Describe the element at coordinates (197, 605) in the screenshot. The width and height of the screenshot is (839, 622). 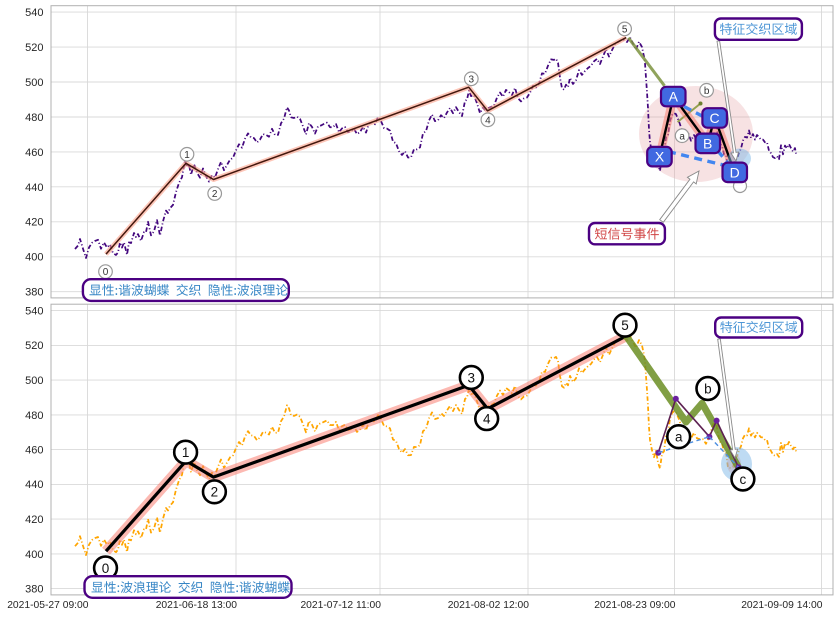
I see `svg-text: 2021-06-18 13:00` at that location.